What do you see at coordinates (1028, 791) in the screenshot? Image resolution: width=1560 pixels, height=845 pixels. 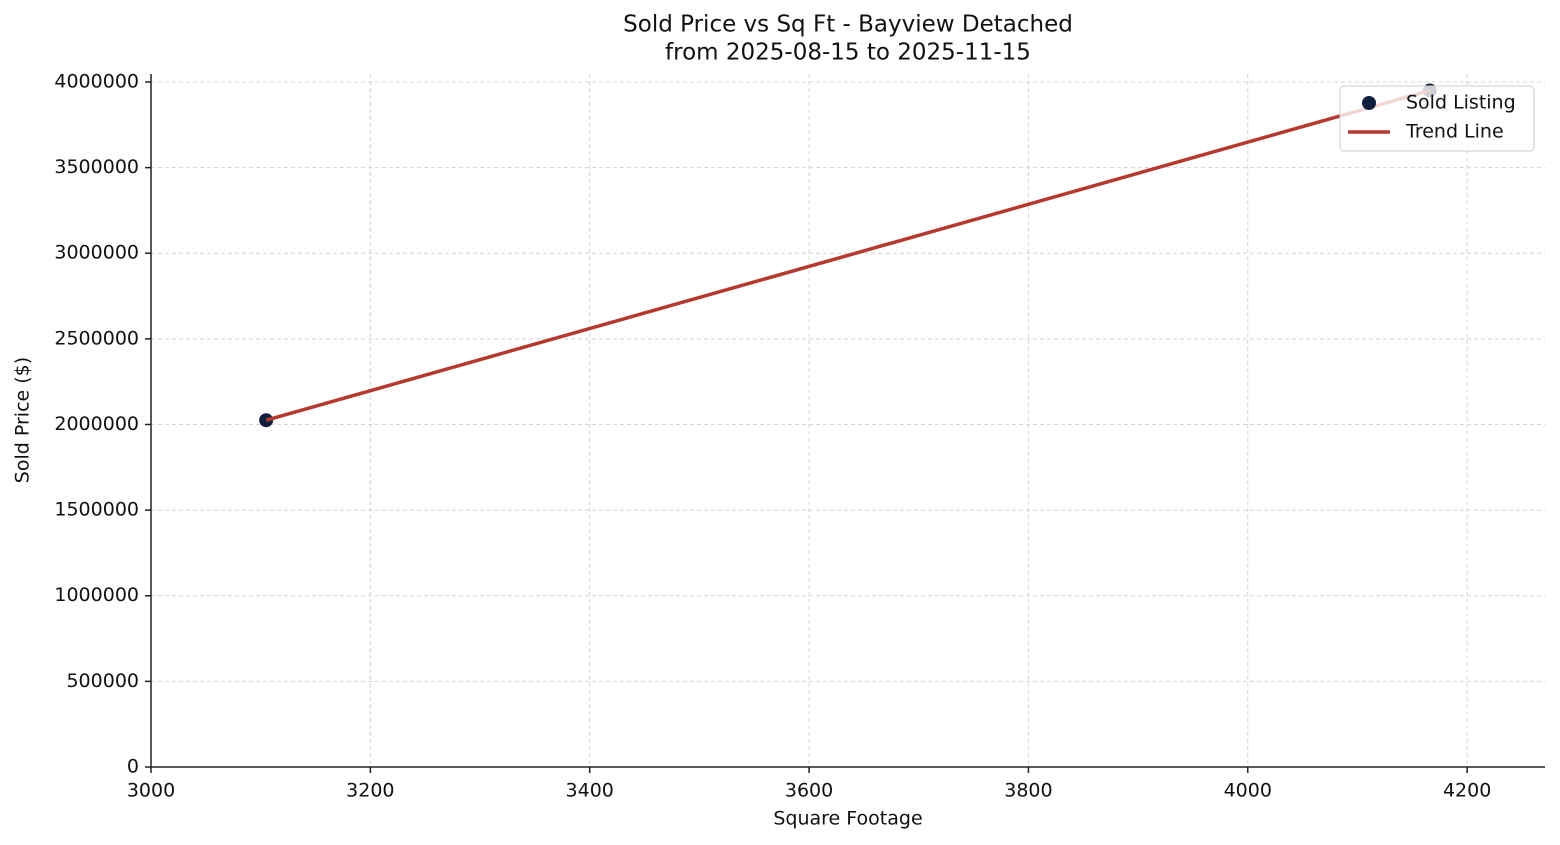 I see `x-tick-label: 3800` at bounding box center [1028, 791].